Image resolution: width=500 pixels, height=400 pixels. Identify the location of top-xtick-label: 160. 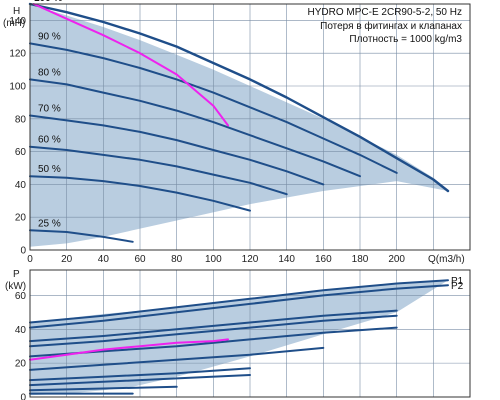
(323, 259).